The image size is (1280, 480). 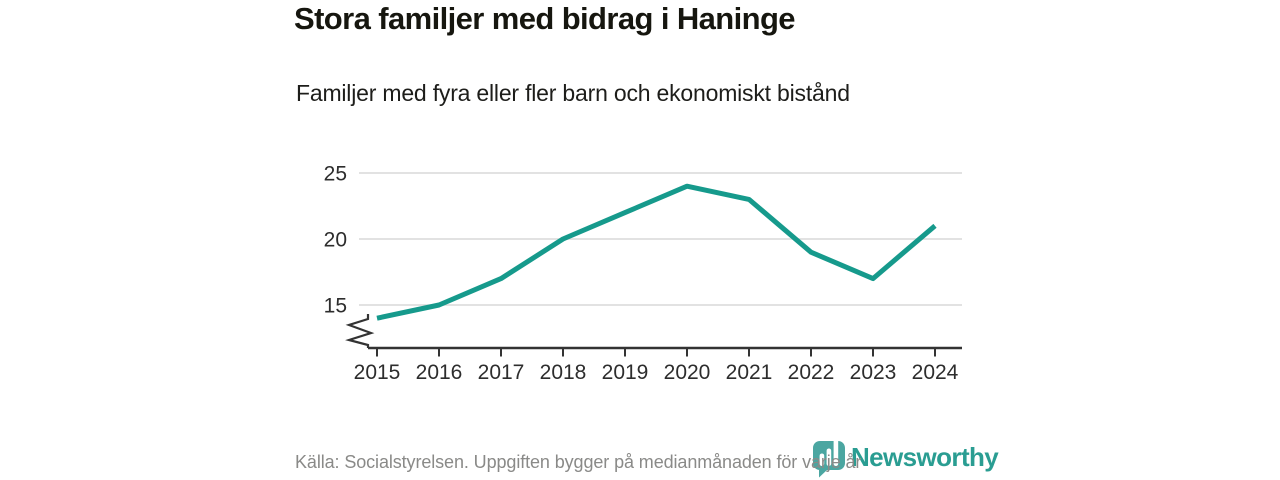 What do you see at coordinates (439, 372) in the screenshot?
I see `x-tick-label: 2016` at bounding box center [439, 372].